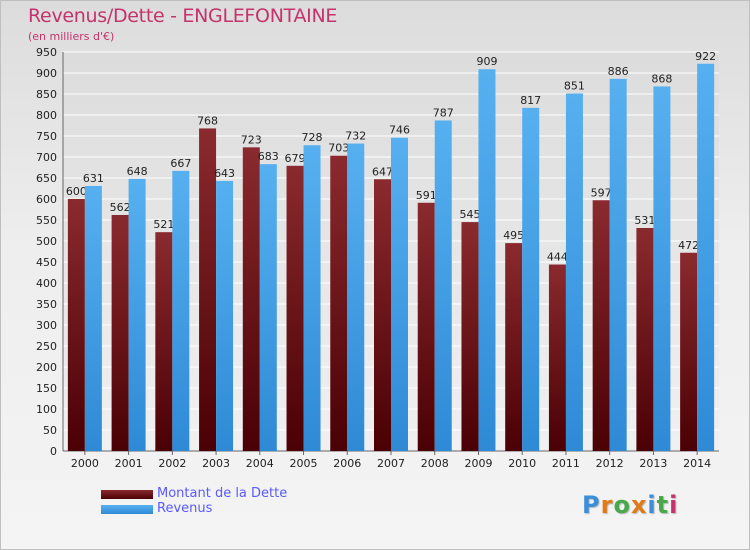  What do you see at coordinates (127, 509) in the screenshot?
I see `legend-swatch-revenue` at bounding box center [127, 509].